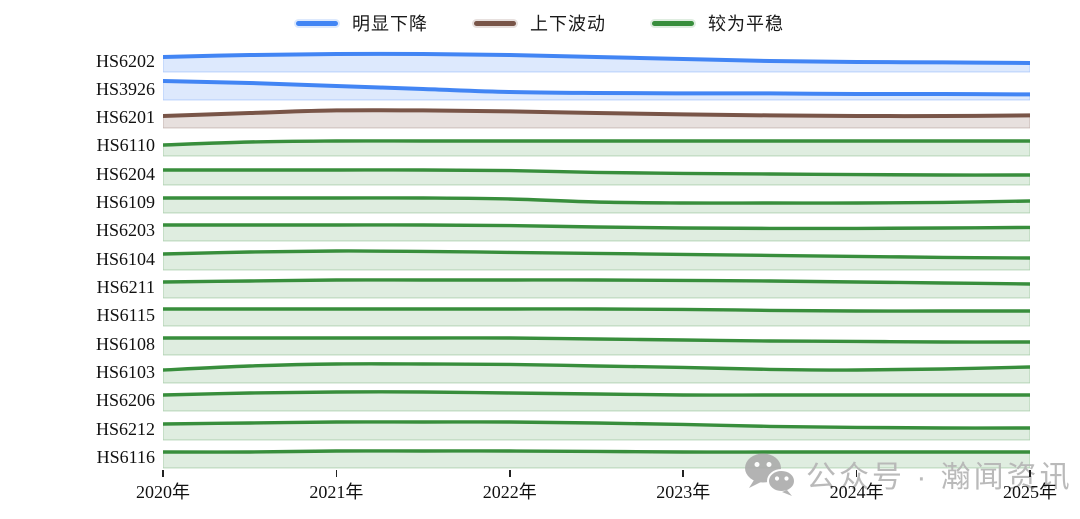 The height and width of the screenshot is (519, 1080). I want to click on row-label: HS6108, so click(125, 343).